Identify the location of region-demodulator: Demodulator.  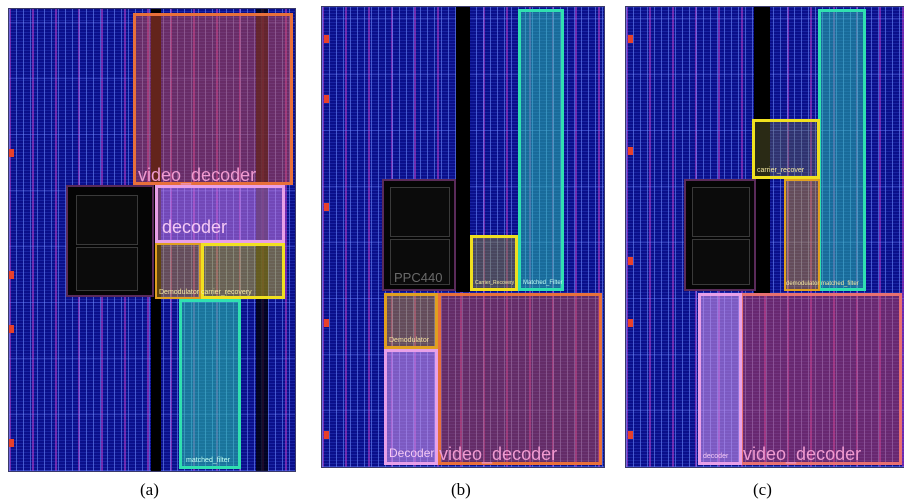
(411, 321).